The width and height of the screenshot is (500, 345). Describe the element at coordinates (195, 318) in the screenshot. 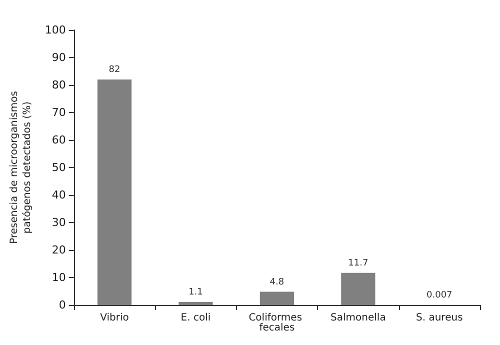

I see `x-tick-label: E. coli` at that location.